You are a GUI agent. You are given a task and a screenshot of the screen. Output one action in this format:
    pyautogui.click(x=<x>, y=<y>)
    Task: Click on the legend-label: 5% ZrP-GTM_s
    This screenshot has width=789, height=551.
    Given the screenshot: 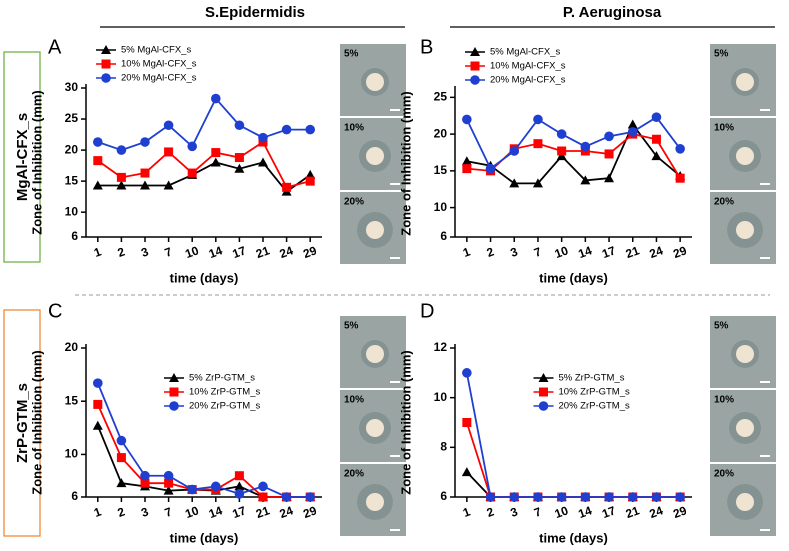 What is the action you would take?
    pyautogui.click(x=222, y=378)
    